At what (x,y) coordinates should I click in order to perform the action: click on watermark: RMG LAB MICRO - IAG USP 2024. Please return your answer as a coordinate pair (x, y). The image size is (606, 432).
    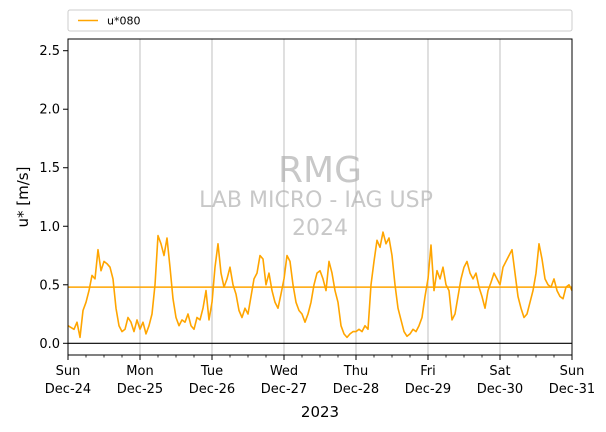
    Looking at the image, I should click on (316, 195).